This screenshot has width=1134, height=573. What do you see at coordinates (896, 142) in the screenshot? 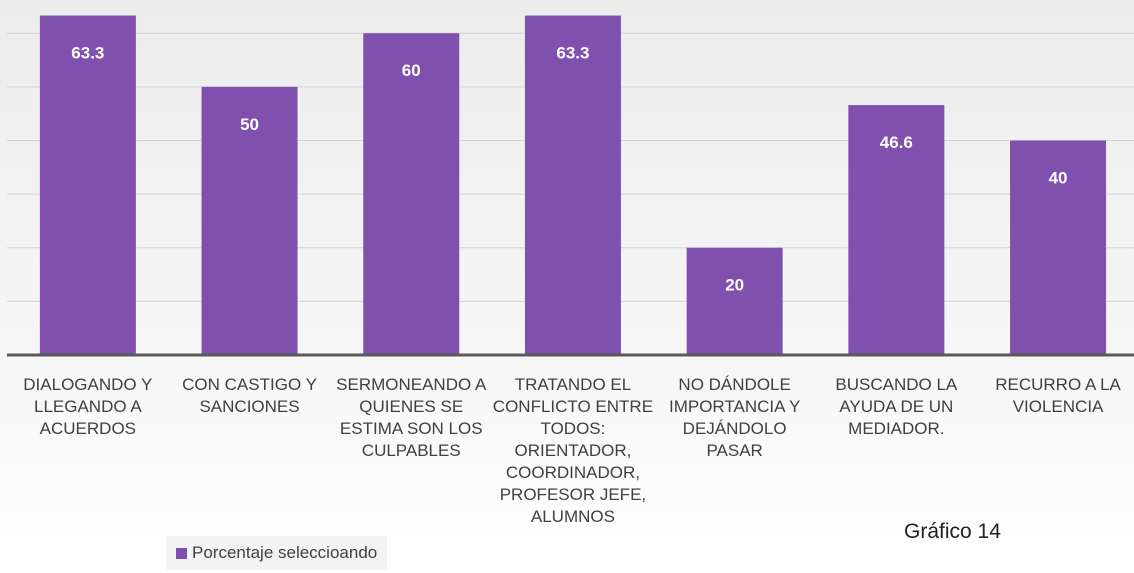
I see `value-label: 46.6` at bounding box center [896, 142].